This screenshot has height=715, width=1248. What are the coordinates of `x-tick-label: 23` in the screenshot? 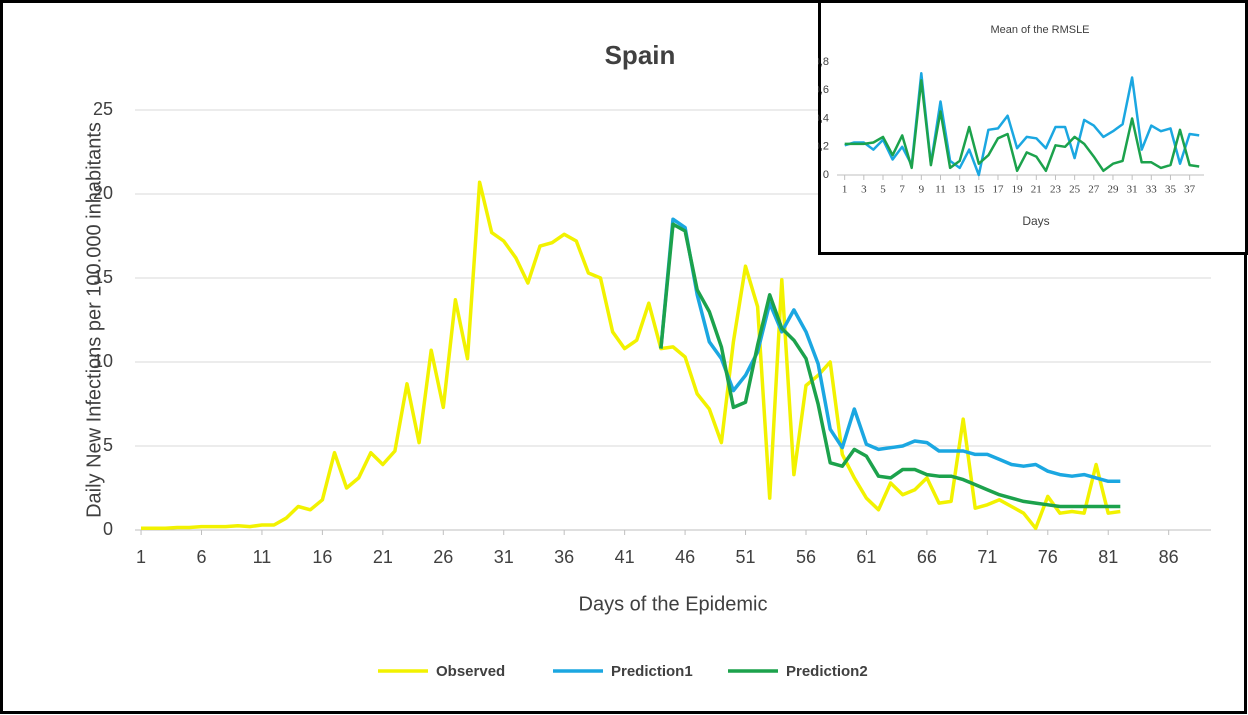 It's located at (1056, 190).